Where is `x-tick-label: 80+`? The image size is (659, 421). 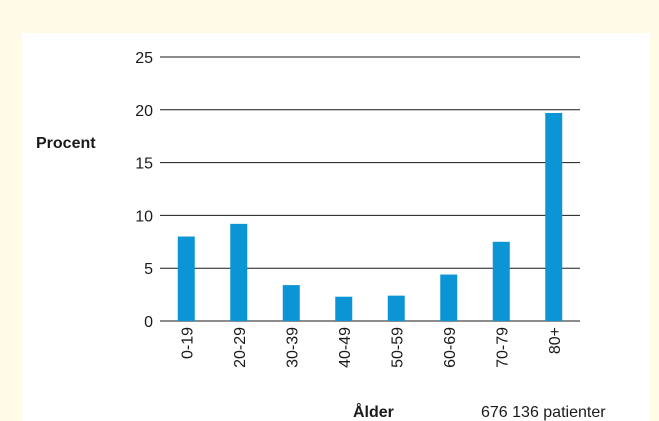 x-tick-label: 80+ is located at coordinates (555, 340).